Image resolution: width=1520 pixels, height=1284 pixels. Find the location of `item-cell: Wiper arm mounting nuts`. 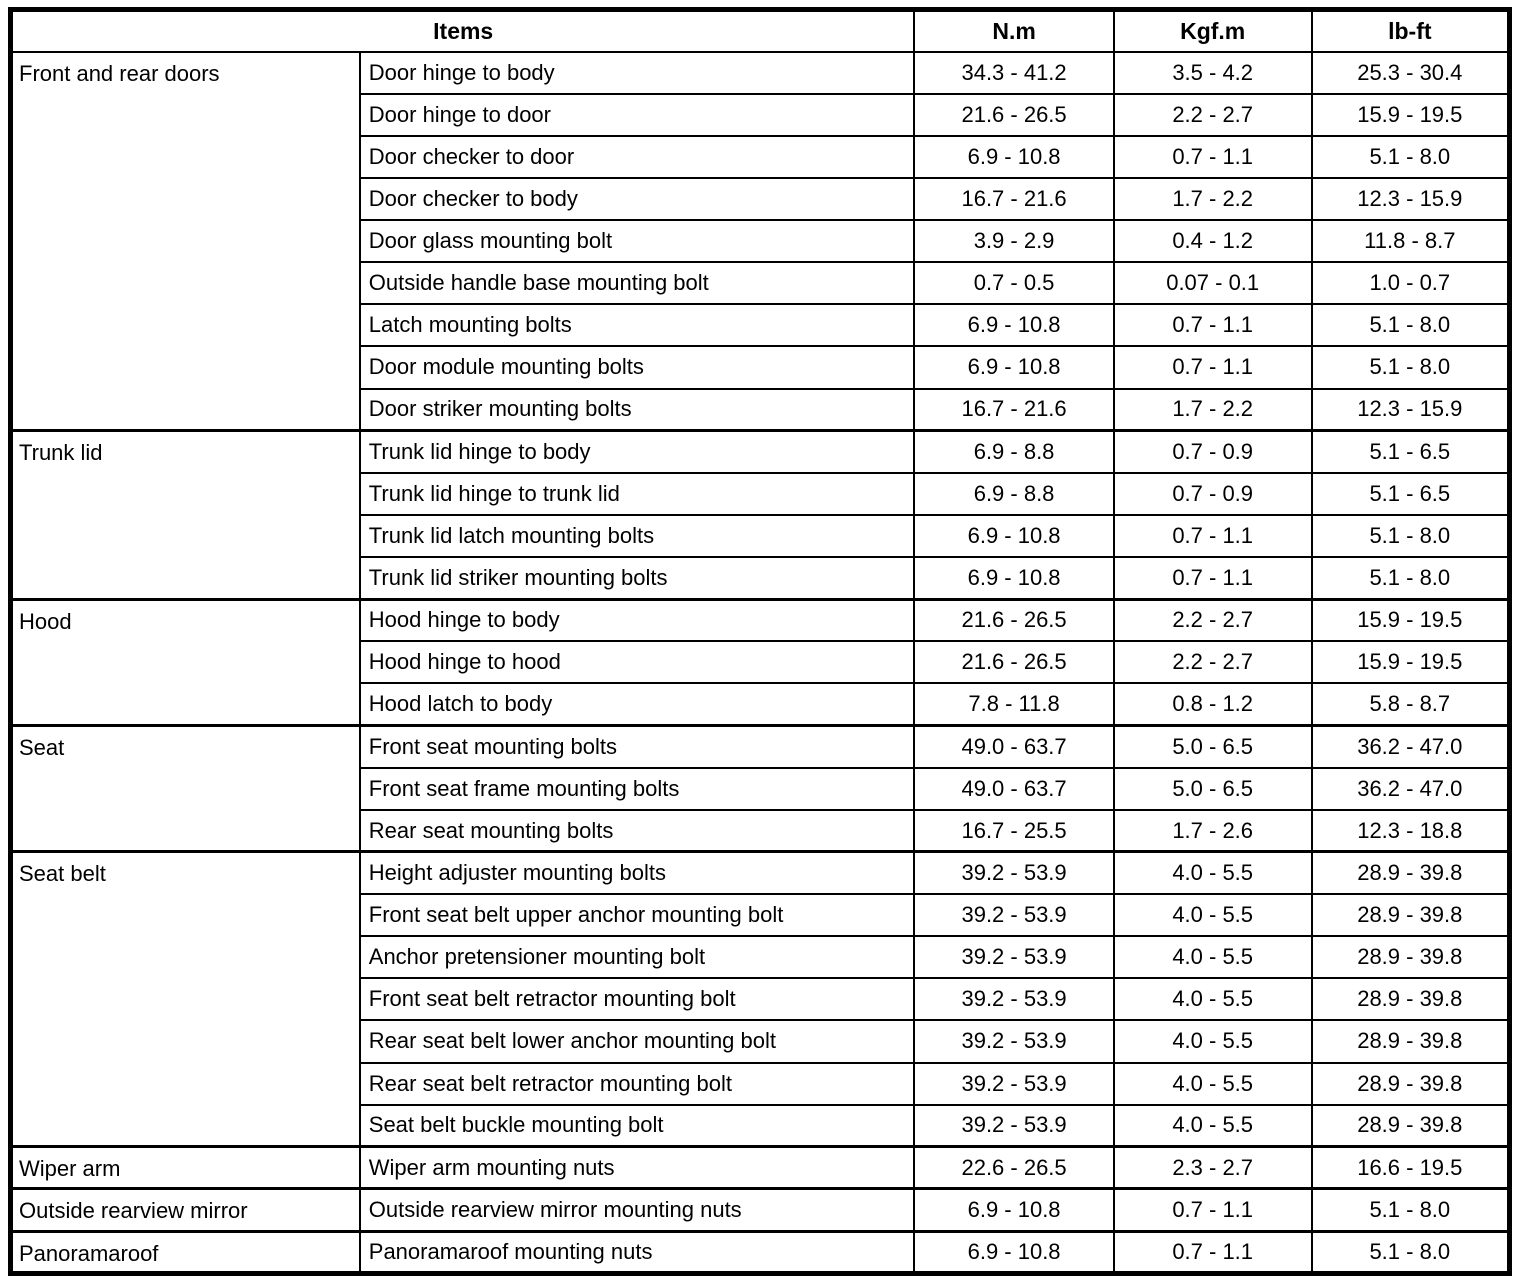

item-cell: Wiper arm mounting nuts is located at coordinates (637, 1167).